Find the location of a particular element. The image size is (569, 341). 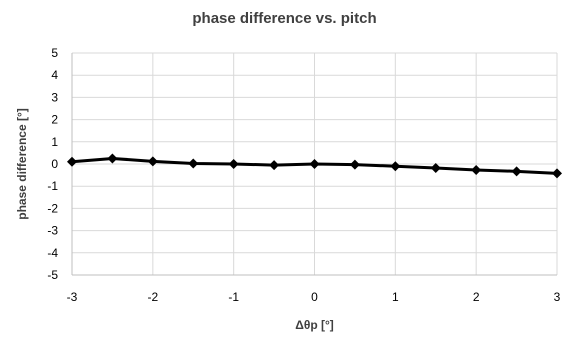

y-tick-label: 1 is located at coordinates (54, 142).